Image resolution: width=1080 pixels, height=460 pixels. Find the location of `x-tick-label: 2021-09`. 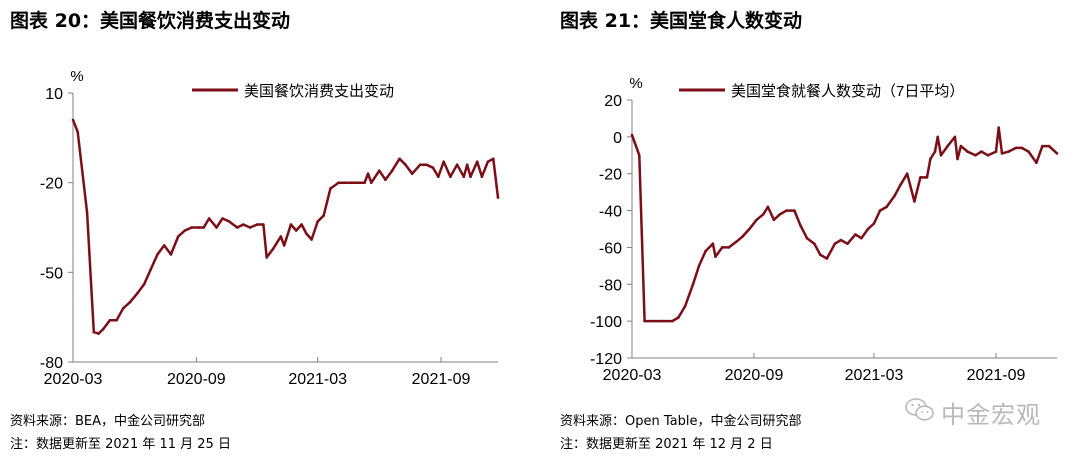

x-tick-label: 2021-09 is located at coordinates (441, 379).